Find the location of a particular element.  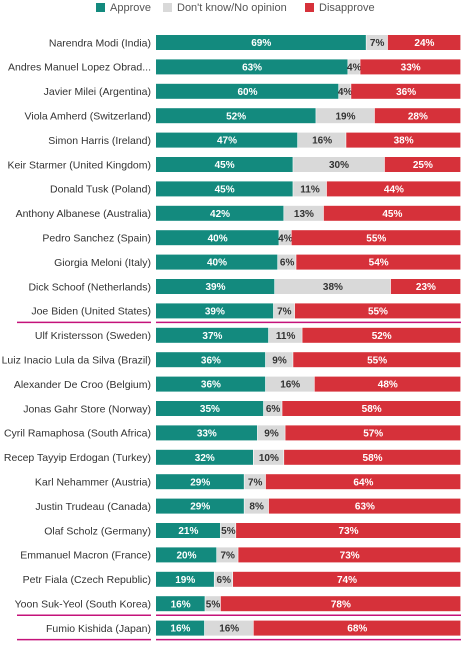

bar-don-t-know-no-opinion-petr-fiala-czech-republic is located at coordinates (223, 579).